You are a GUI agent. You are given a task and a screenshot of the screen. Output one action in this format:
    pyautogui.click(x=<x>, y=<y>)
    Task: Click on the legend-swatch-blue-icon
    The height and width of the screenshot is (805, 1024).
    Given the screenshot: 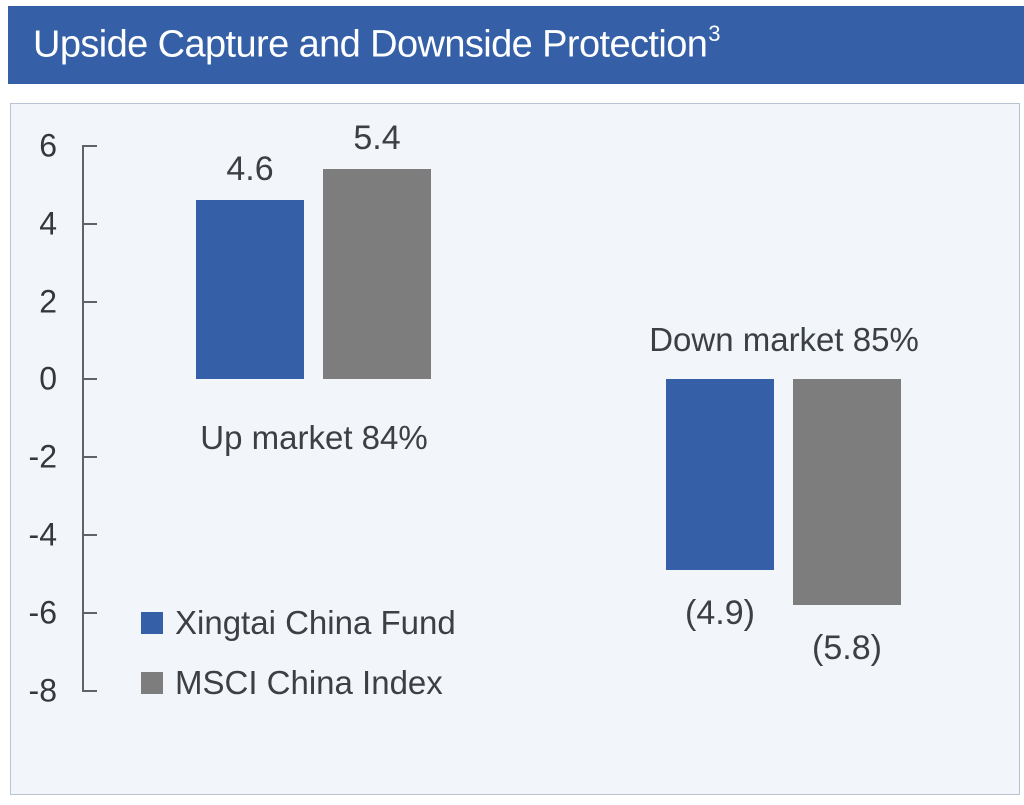 What is the action you would take?
    pyautogui.click(x=152, y=623)
    